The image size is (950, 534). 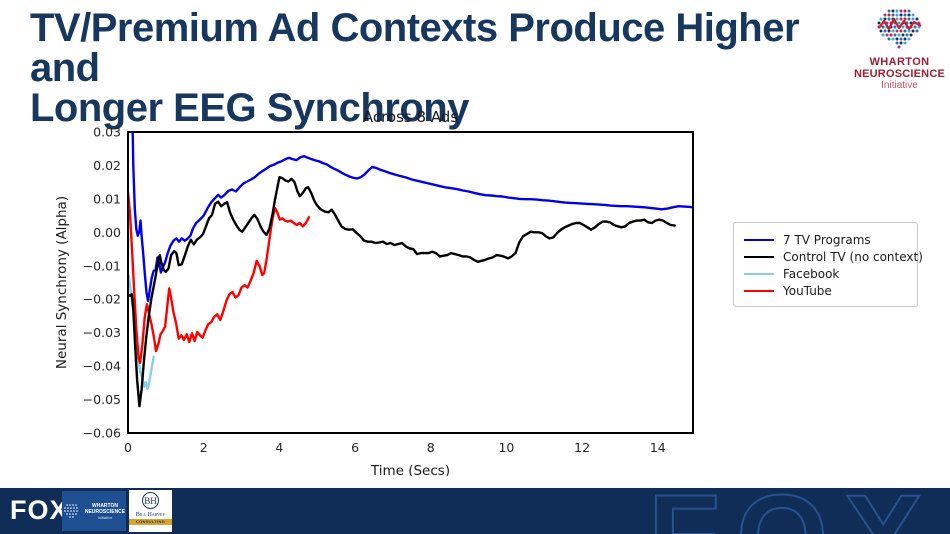 What do you see at coordinates (102, 366) in the screenshot?
I see `y-tick-label: −0.04` at bounding box center [102, 366].